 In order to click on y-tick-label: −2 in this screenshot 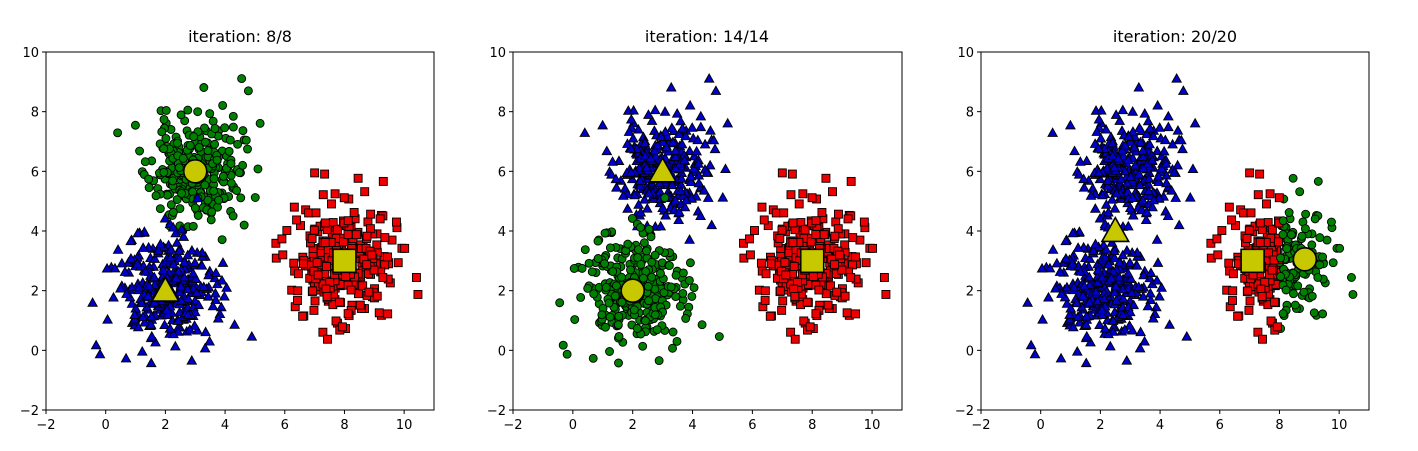, I will do `click(496, 411)`.